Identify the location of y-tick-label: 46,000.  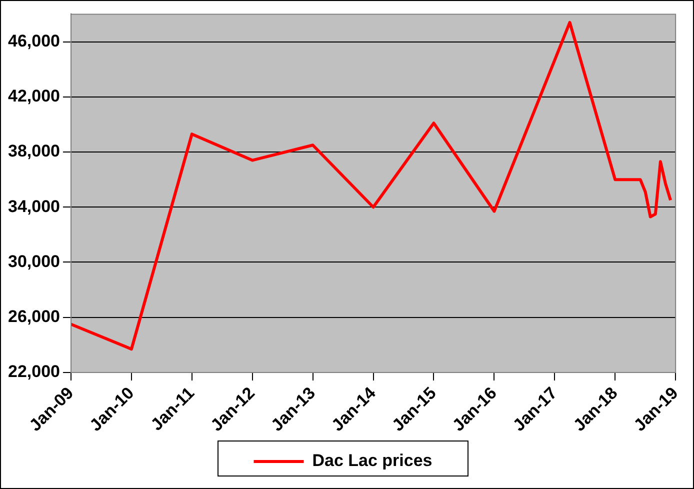
(34, 40).